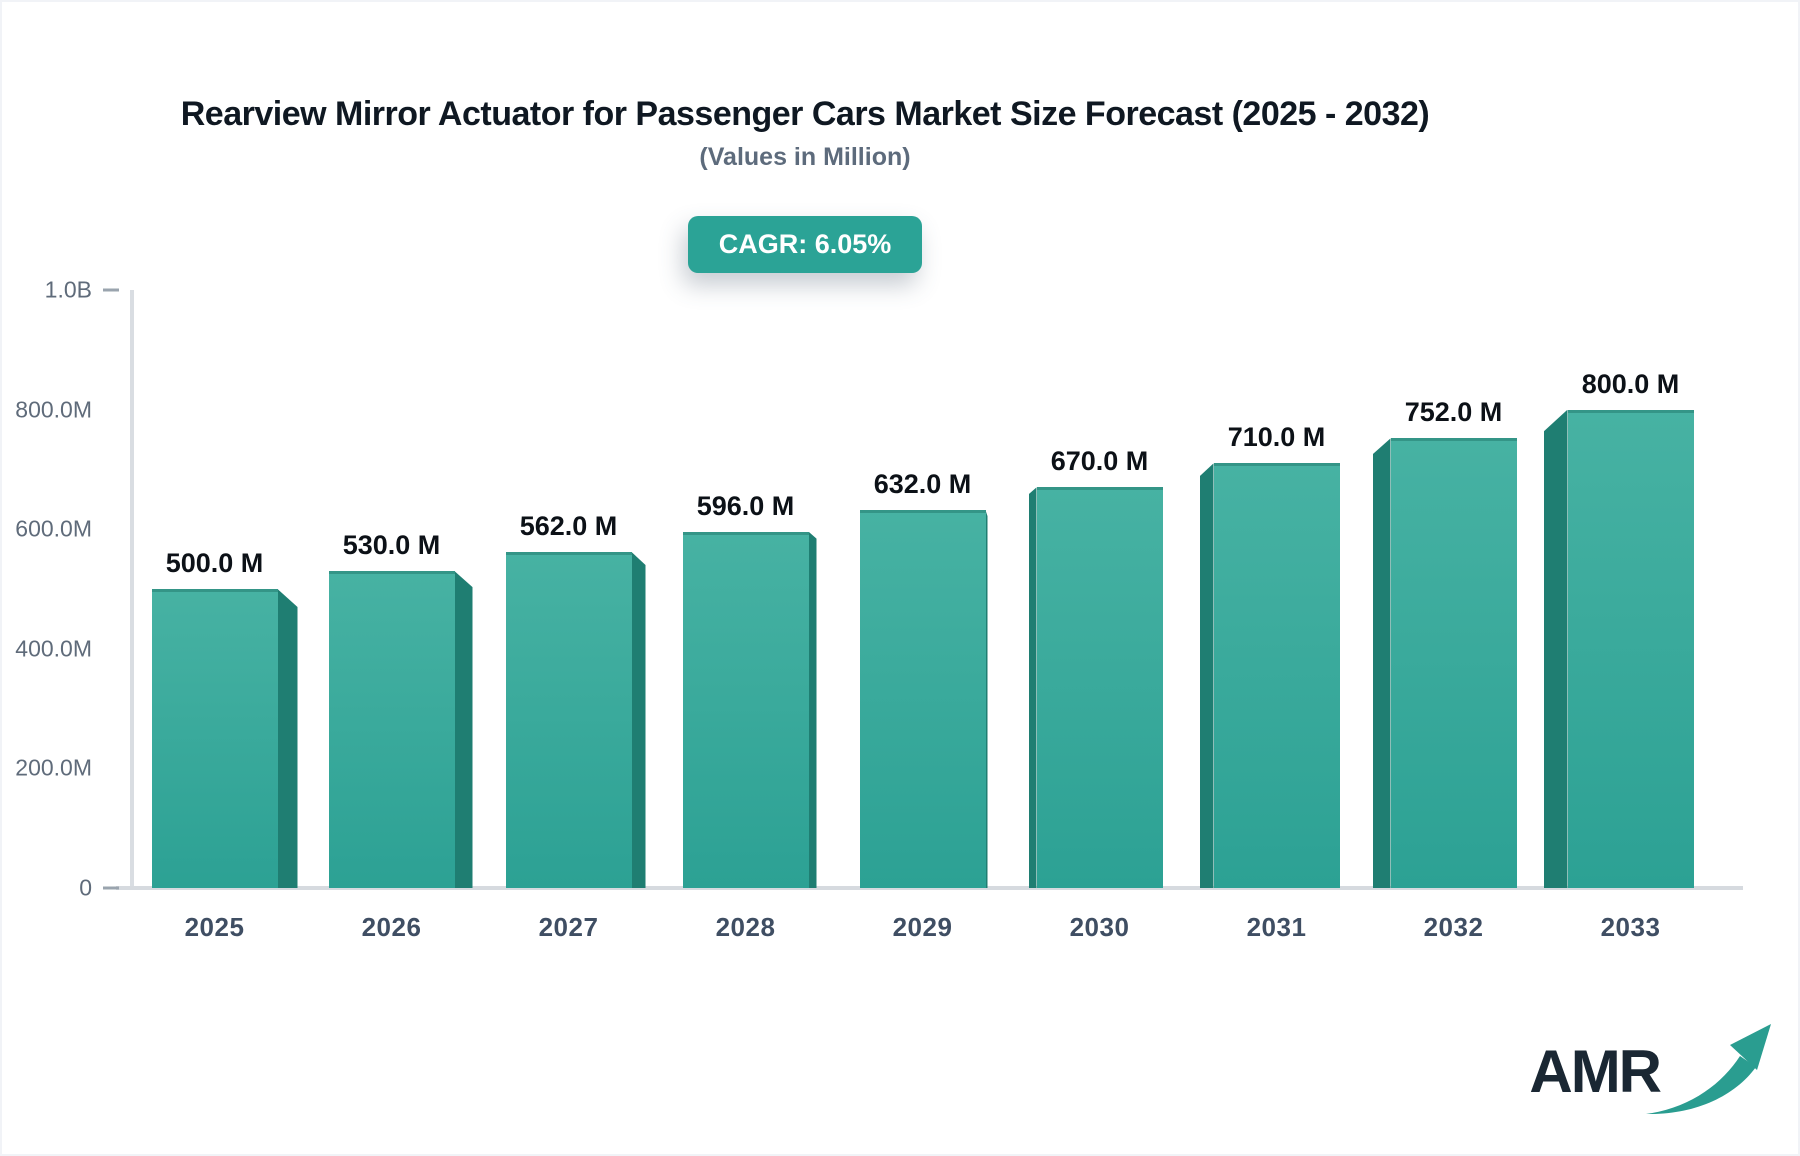  What do you see at coordinates (922, 484) in the screenshot?
I see `bar-value-label: 632.0 M` at bounding box center [922, 484].